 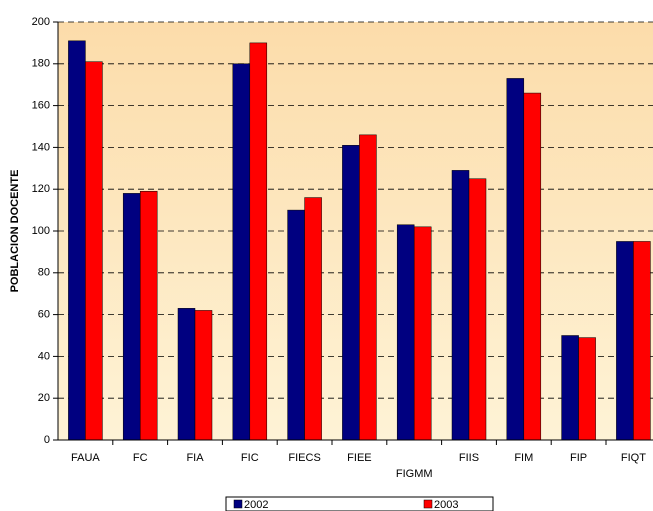 What do you see at coordinates (256, 505) in the screenshot?
I see `legend-label: 2002` at bounding box center [256, 505].